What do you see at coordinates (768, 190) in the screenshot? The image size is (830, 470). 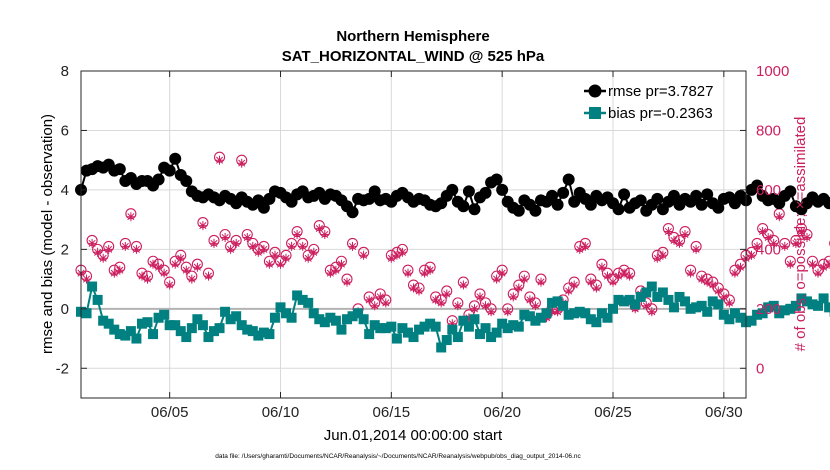 I see `y-tick-label-right: 600` at bounding box center [768, 190].